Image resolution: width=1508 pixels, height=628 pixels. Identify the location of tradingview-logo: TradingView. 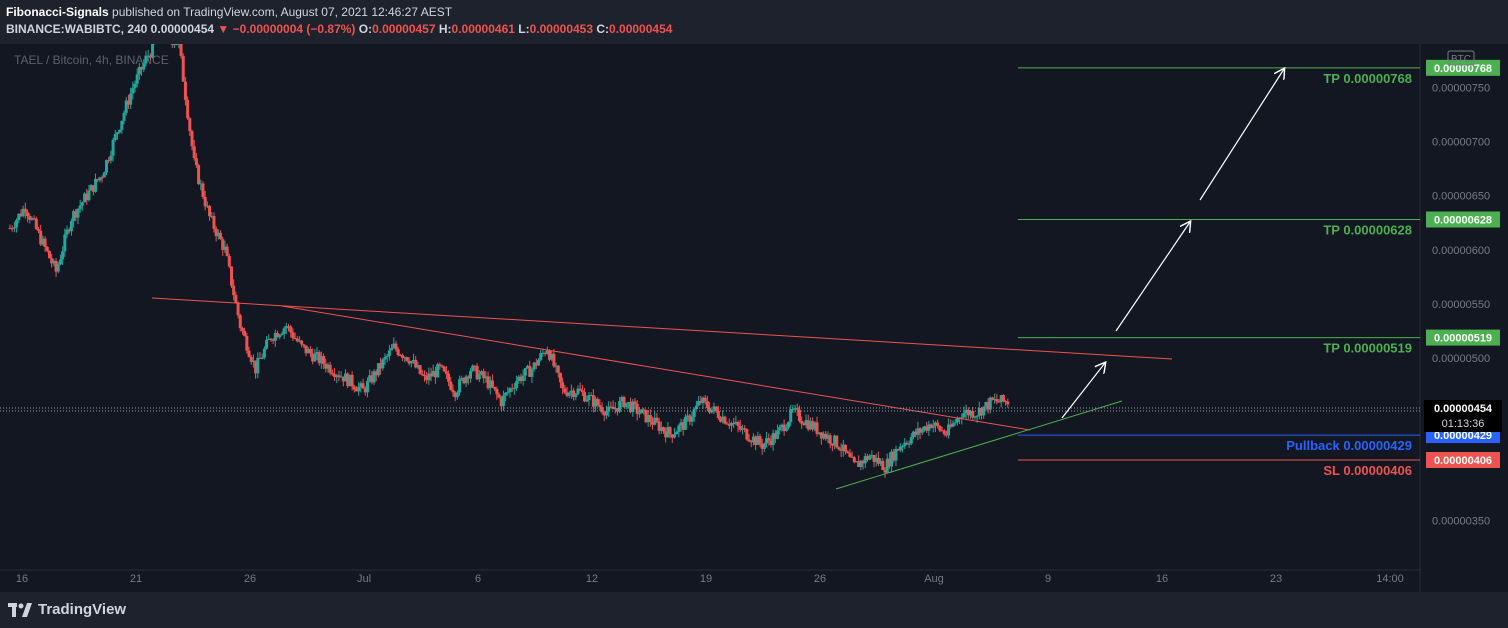
(67, 609).